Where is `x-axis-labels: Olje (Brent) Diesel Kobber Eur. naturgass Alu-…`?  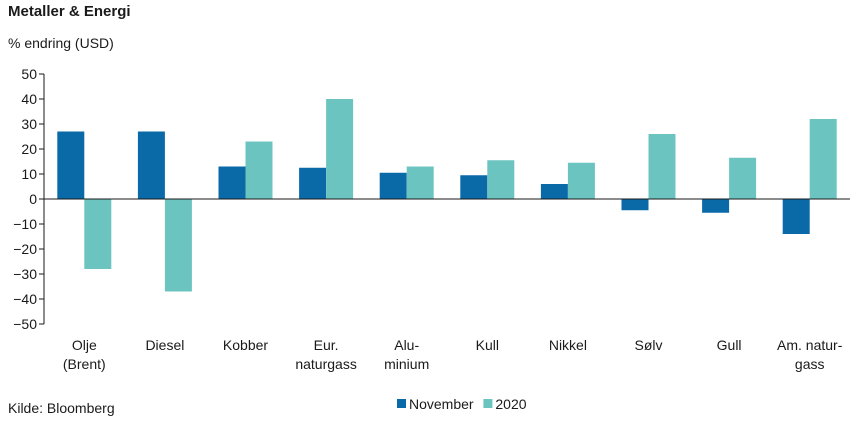
x-axis-labels: Olje (Brent) Diesel Kobber Eur. naturgass Alu-… is located at coordinates (453, 354).